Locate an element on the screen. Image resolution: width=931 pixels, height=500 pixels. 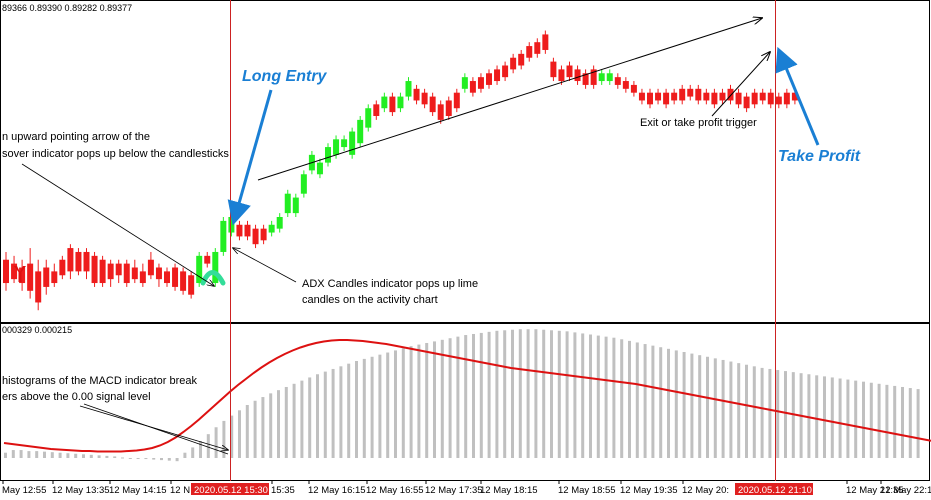
x-tick-label: 12 May 20: is located at coordinates (705, 490).